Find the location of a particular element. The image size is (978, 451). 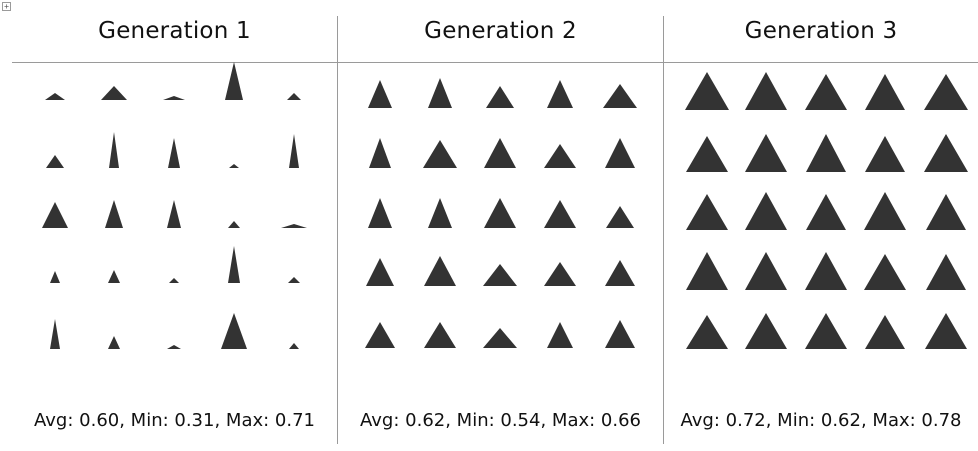

panel-stats: Avg: 0.72, Min: 0.62, Max: 0.78 is located at coordinates (821, 420).